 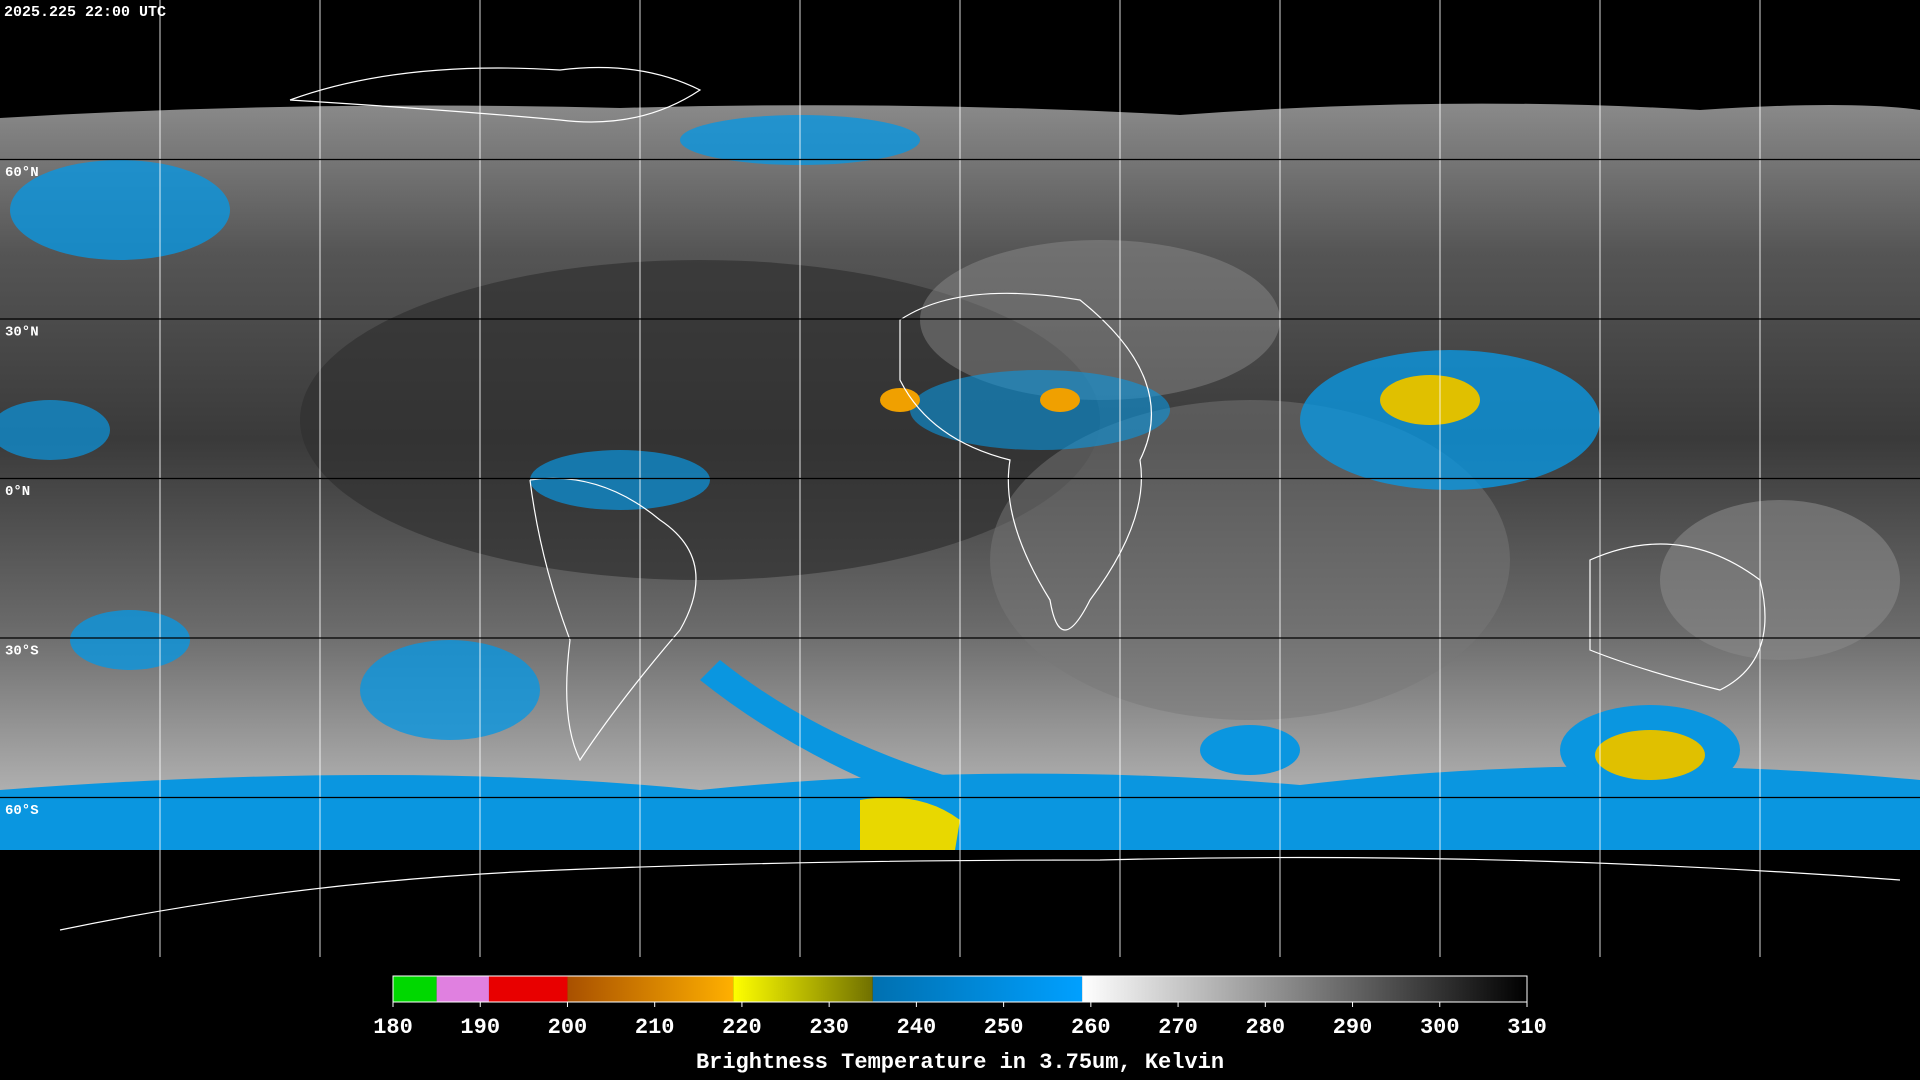 What do you see at coordinates (22, 333) in the screenshot?
I see `lat-label: 30°N` at bounding box center [22, 333].